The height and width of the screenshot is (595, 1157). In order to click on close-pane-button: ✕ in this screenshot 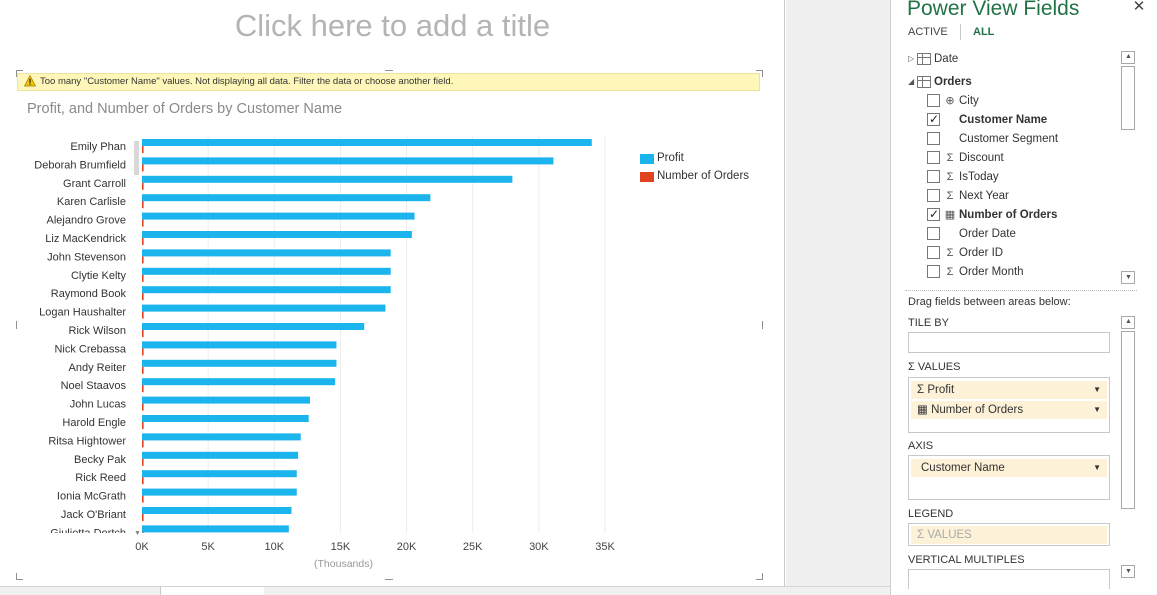, I will do `click(1139, 7)`.